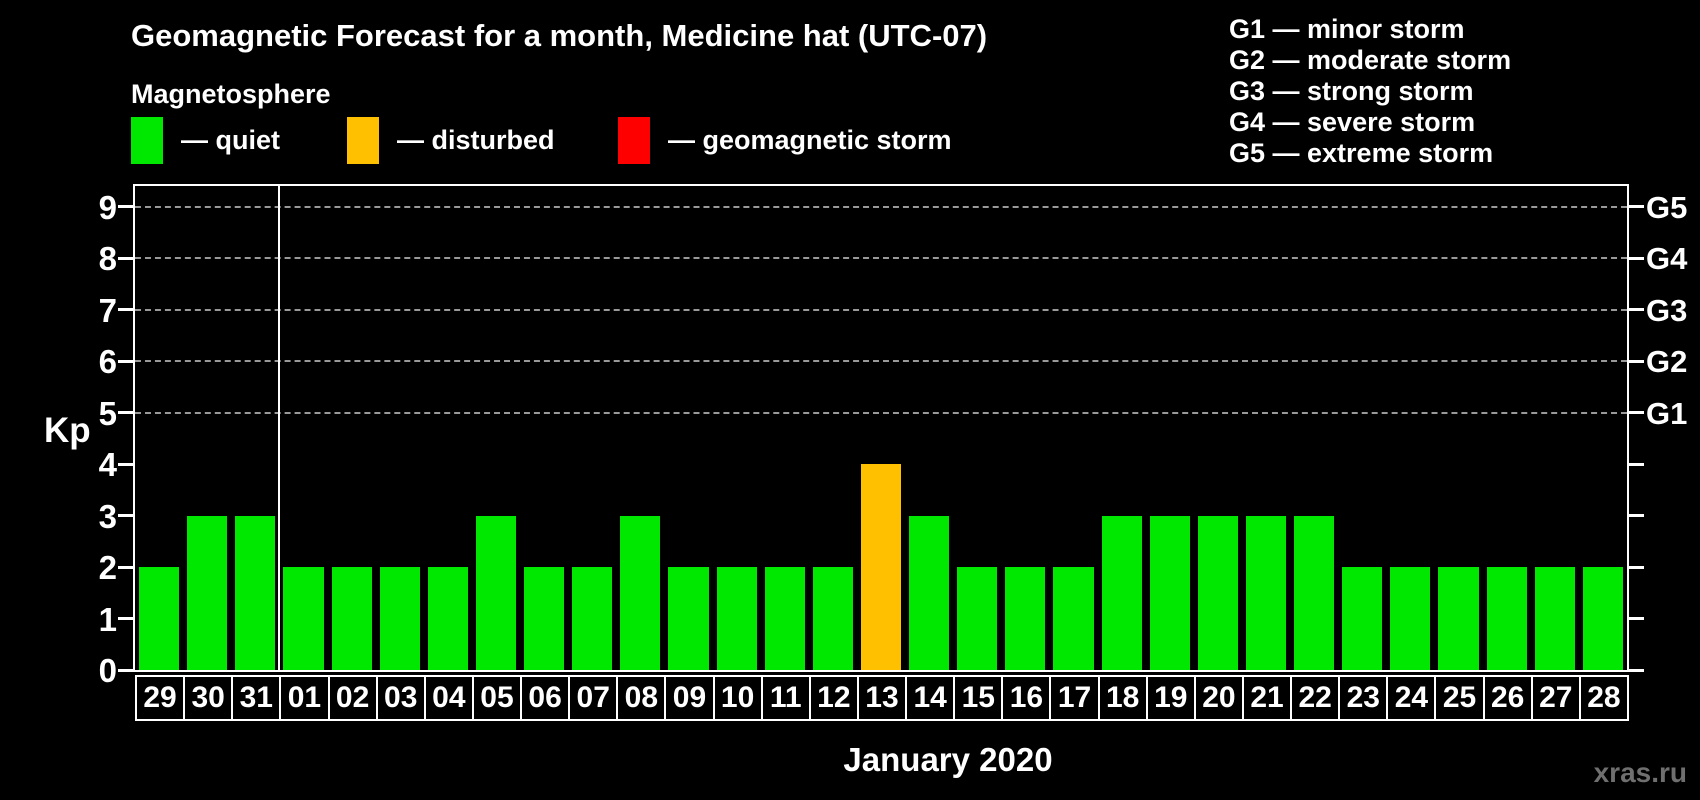 This screenshot has width=1700, height=800. What do you see at coordinates (279, 428) in the screenshot?
I see `month-separator-line` at bounding box center [279, 428].